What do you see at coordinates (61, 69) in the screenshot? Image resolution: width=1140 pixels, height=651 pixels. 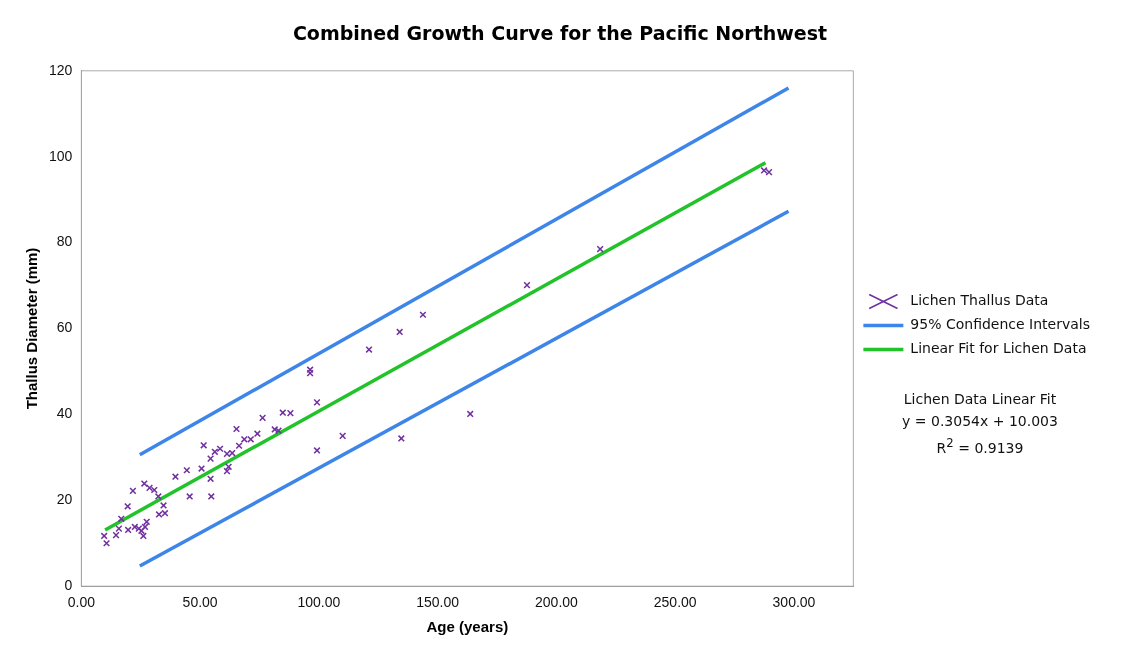 I see `y-tick-label: 120` at bounding box center [61, 69].